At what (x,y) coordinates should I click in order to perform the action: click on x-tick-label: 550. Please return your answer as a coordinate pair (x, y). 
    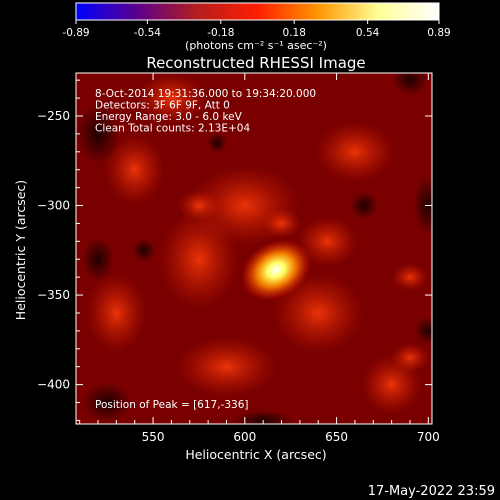
    Looking at the image, I should click on (153, 437).